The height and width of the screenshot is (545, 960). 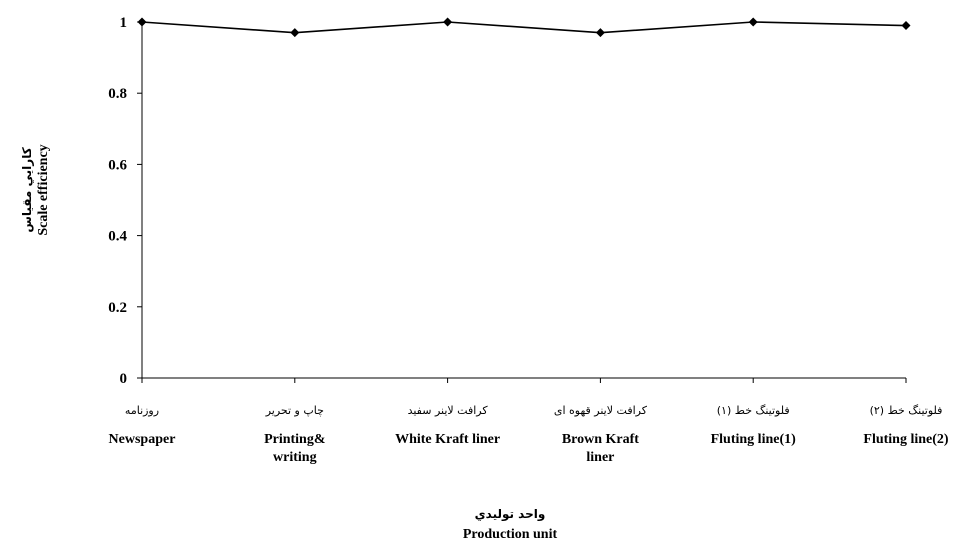 What do you see at coordinates (753, 410) in the screenshot?
I see `category-label-persian: فلوتینگ خط (۱)` at bounding box center [753, 410].